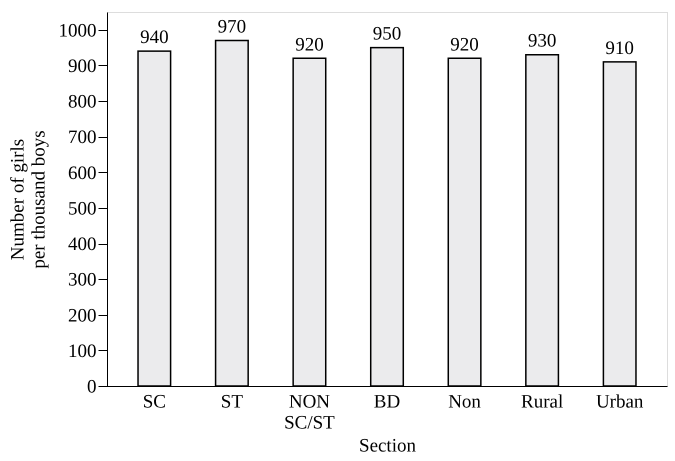 The width and height of the screenshot is (675, 461). Describe the element at coordinates (82, 280) in the screenshot. I see `y-tick-label: 300` at that location.